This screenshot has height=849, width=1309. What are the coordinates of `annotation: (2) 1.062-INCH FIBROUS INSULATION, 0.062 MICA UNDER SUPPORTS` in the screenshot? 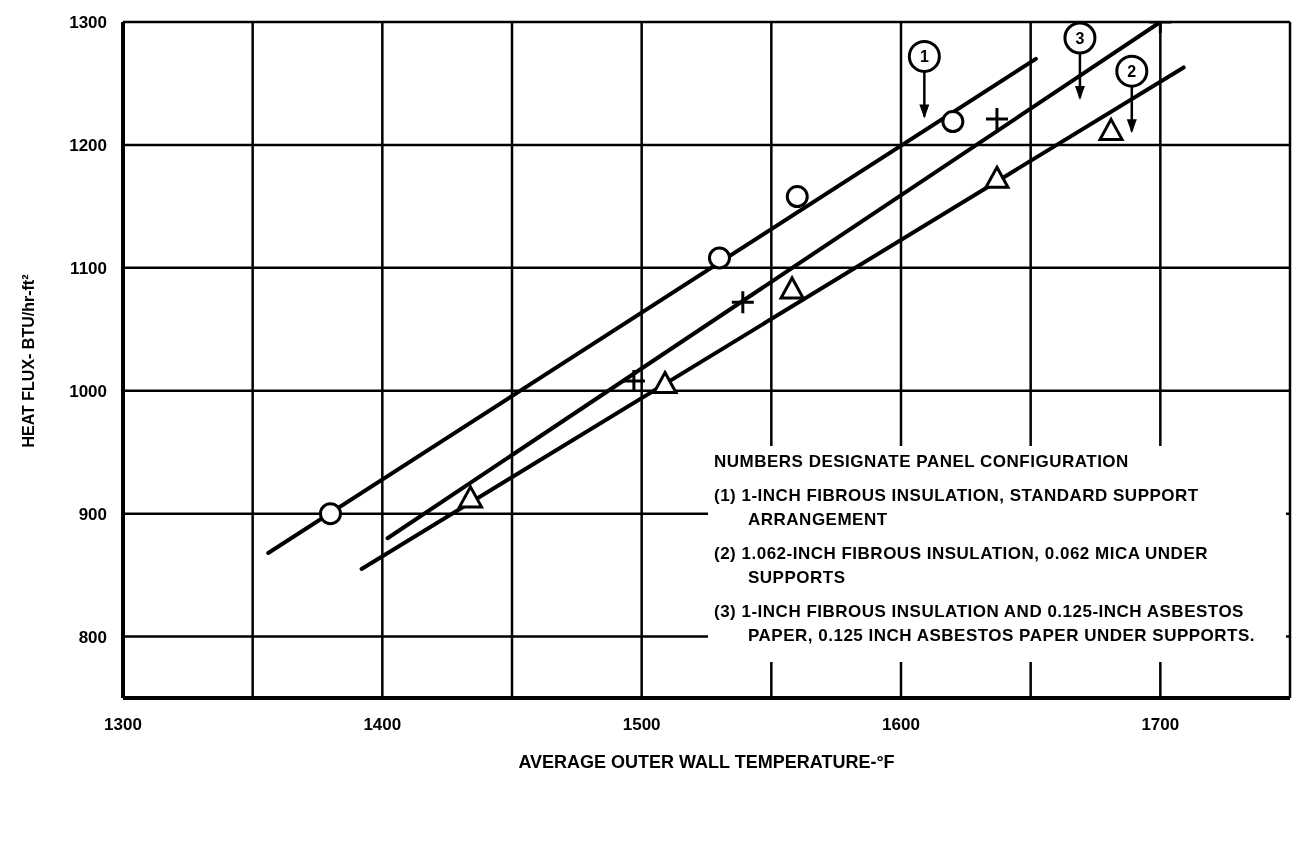 It's located at (961, 566).